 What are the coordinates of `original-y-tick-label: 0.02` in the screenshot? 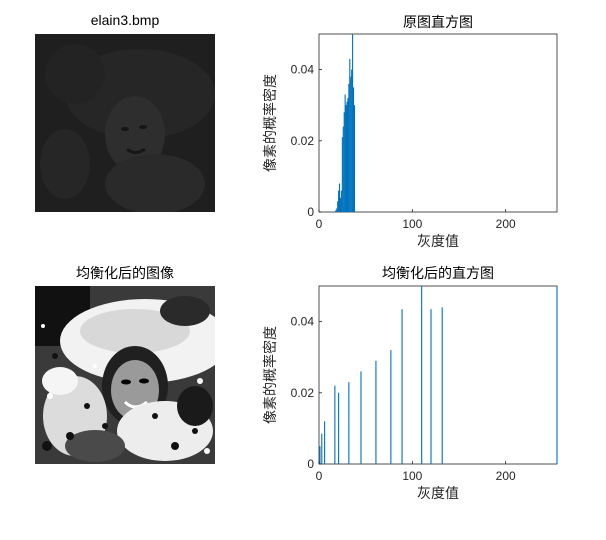 It's located at (303, 141).